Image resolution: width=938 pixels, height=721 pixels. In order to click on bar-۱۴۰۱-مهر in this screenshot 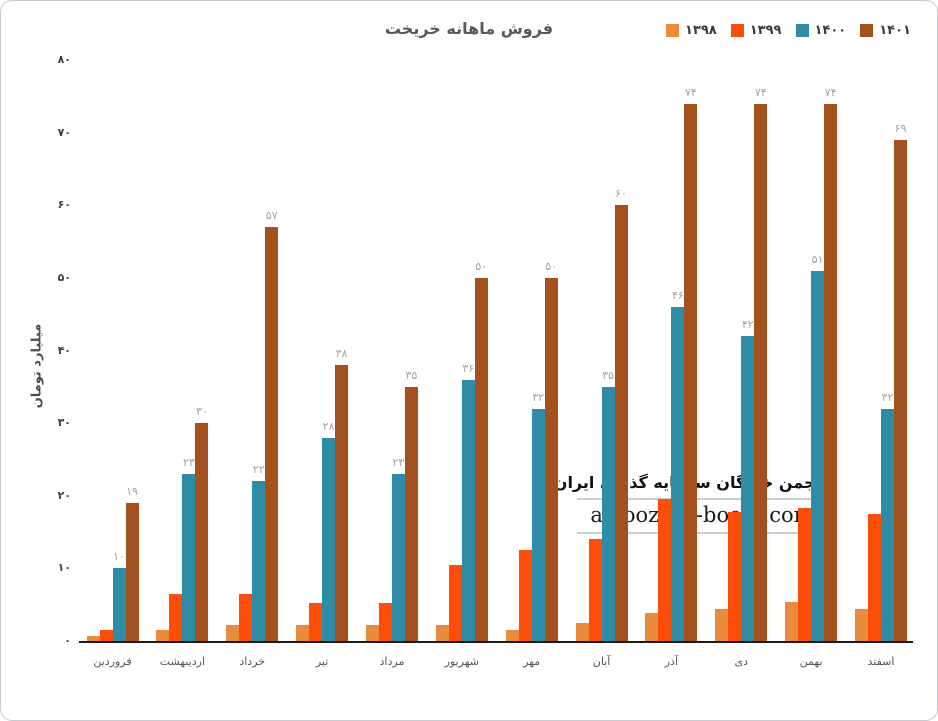, I will do `click(551, 459)`.